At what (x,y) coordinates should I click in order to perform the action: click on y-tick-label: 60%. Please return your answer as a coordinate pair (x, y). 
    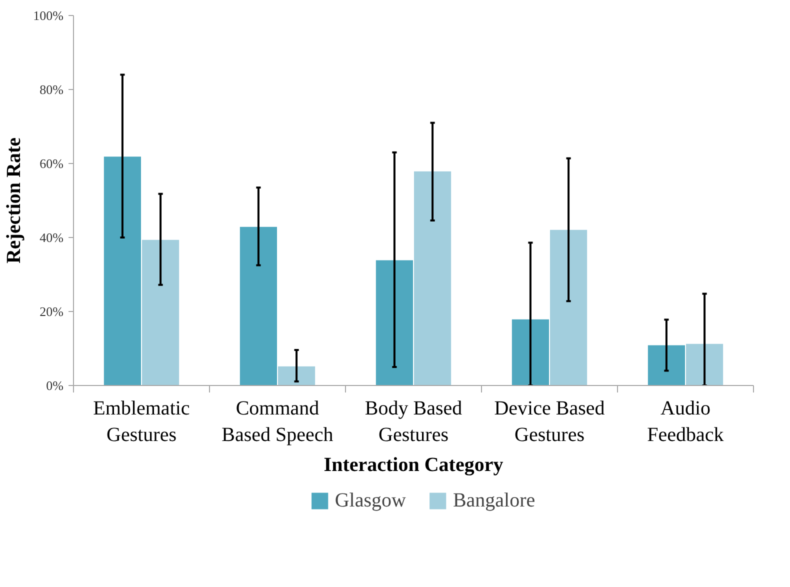
    Looking at the image, I should click on (52, 163).